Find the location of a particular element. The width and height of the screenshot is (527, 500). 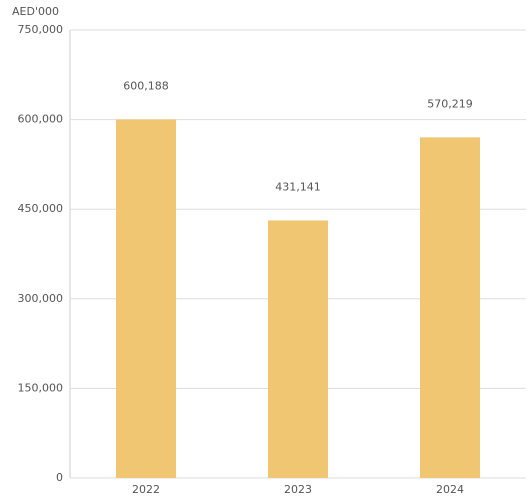

y-tick-label: 300,000 is located at coordinates (41, 298).